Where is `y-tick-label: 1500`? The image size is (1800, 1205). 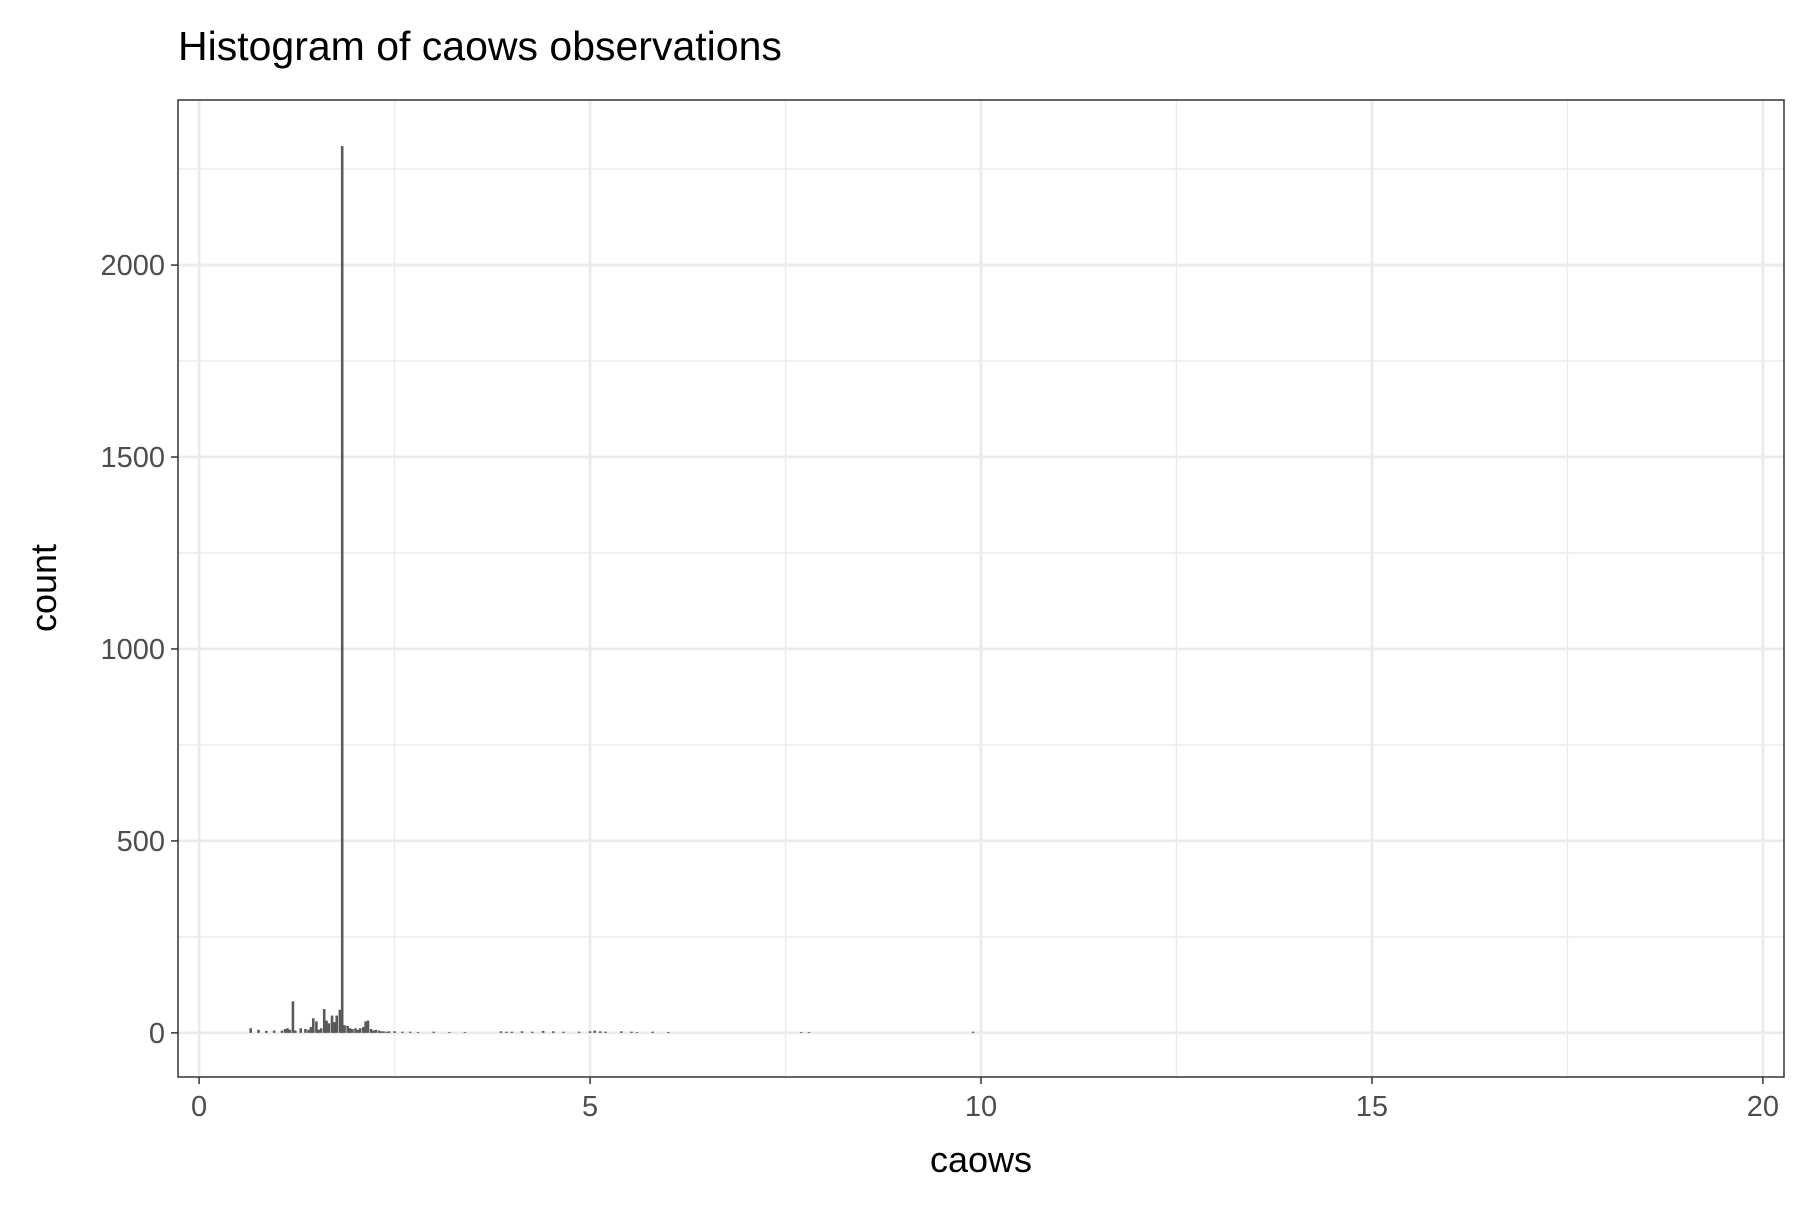 y-tick-label: 1500 is located at coordinates (132, 458).